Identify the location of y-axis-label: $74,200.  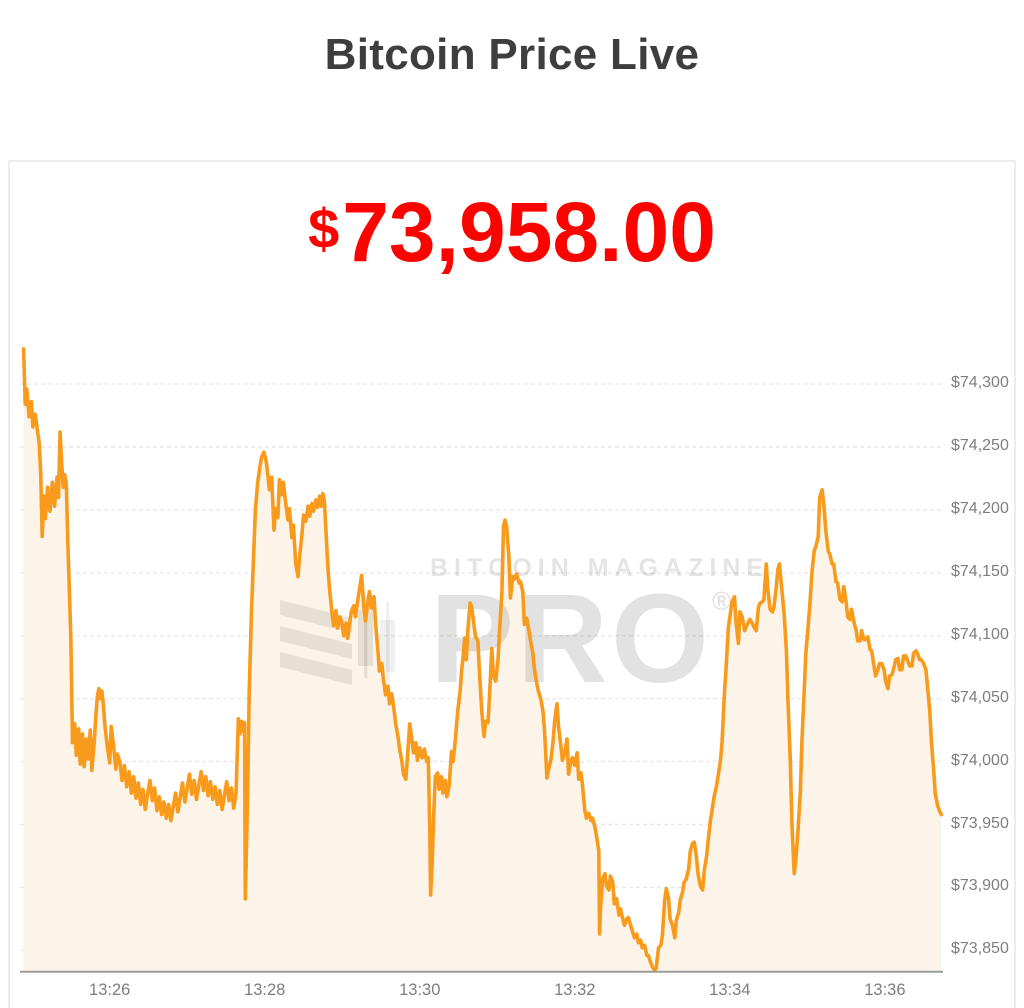
(980, 508).